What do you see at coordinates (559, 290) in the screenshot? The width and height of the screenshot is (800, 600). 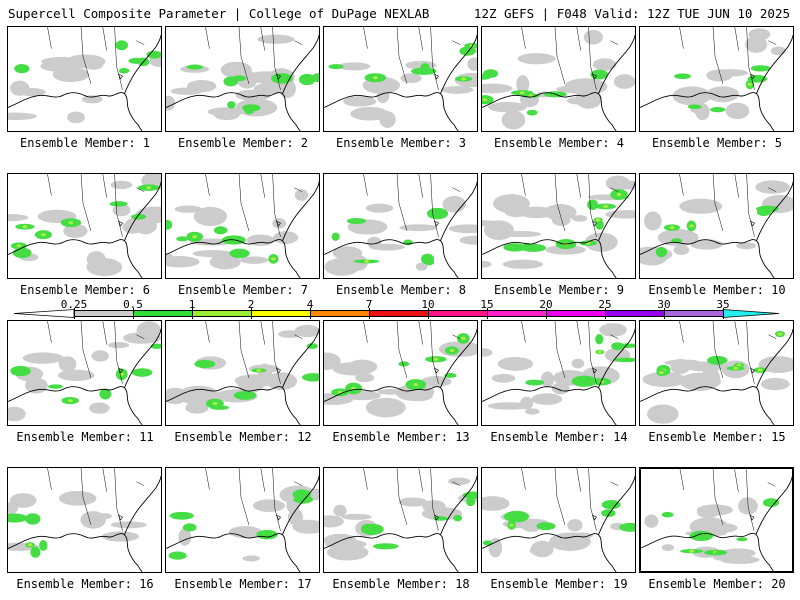 I see `ensemble-member-label: Ensemble Member: 9` at bounding box center [559, 290].